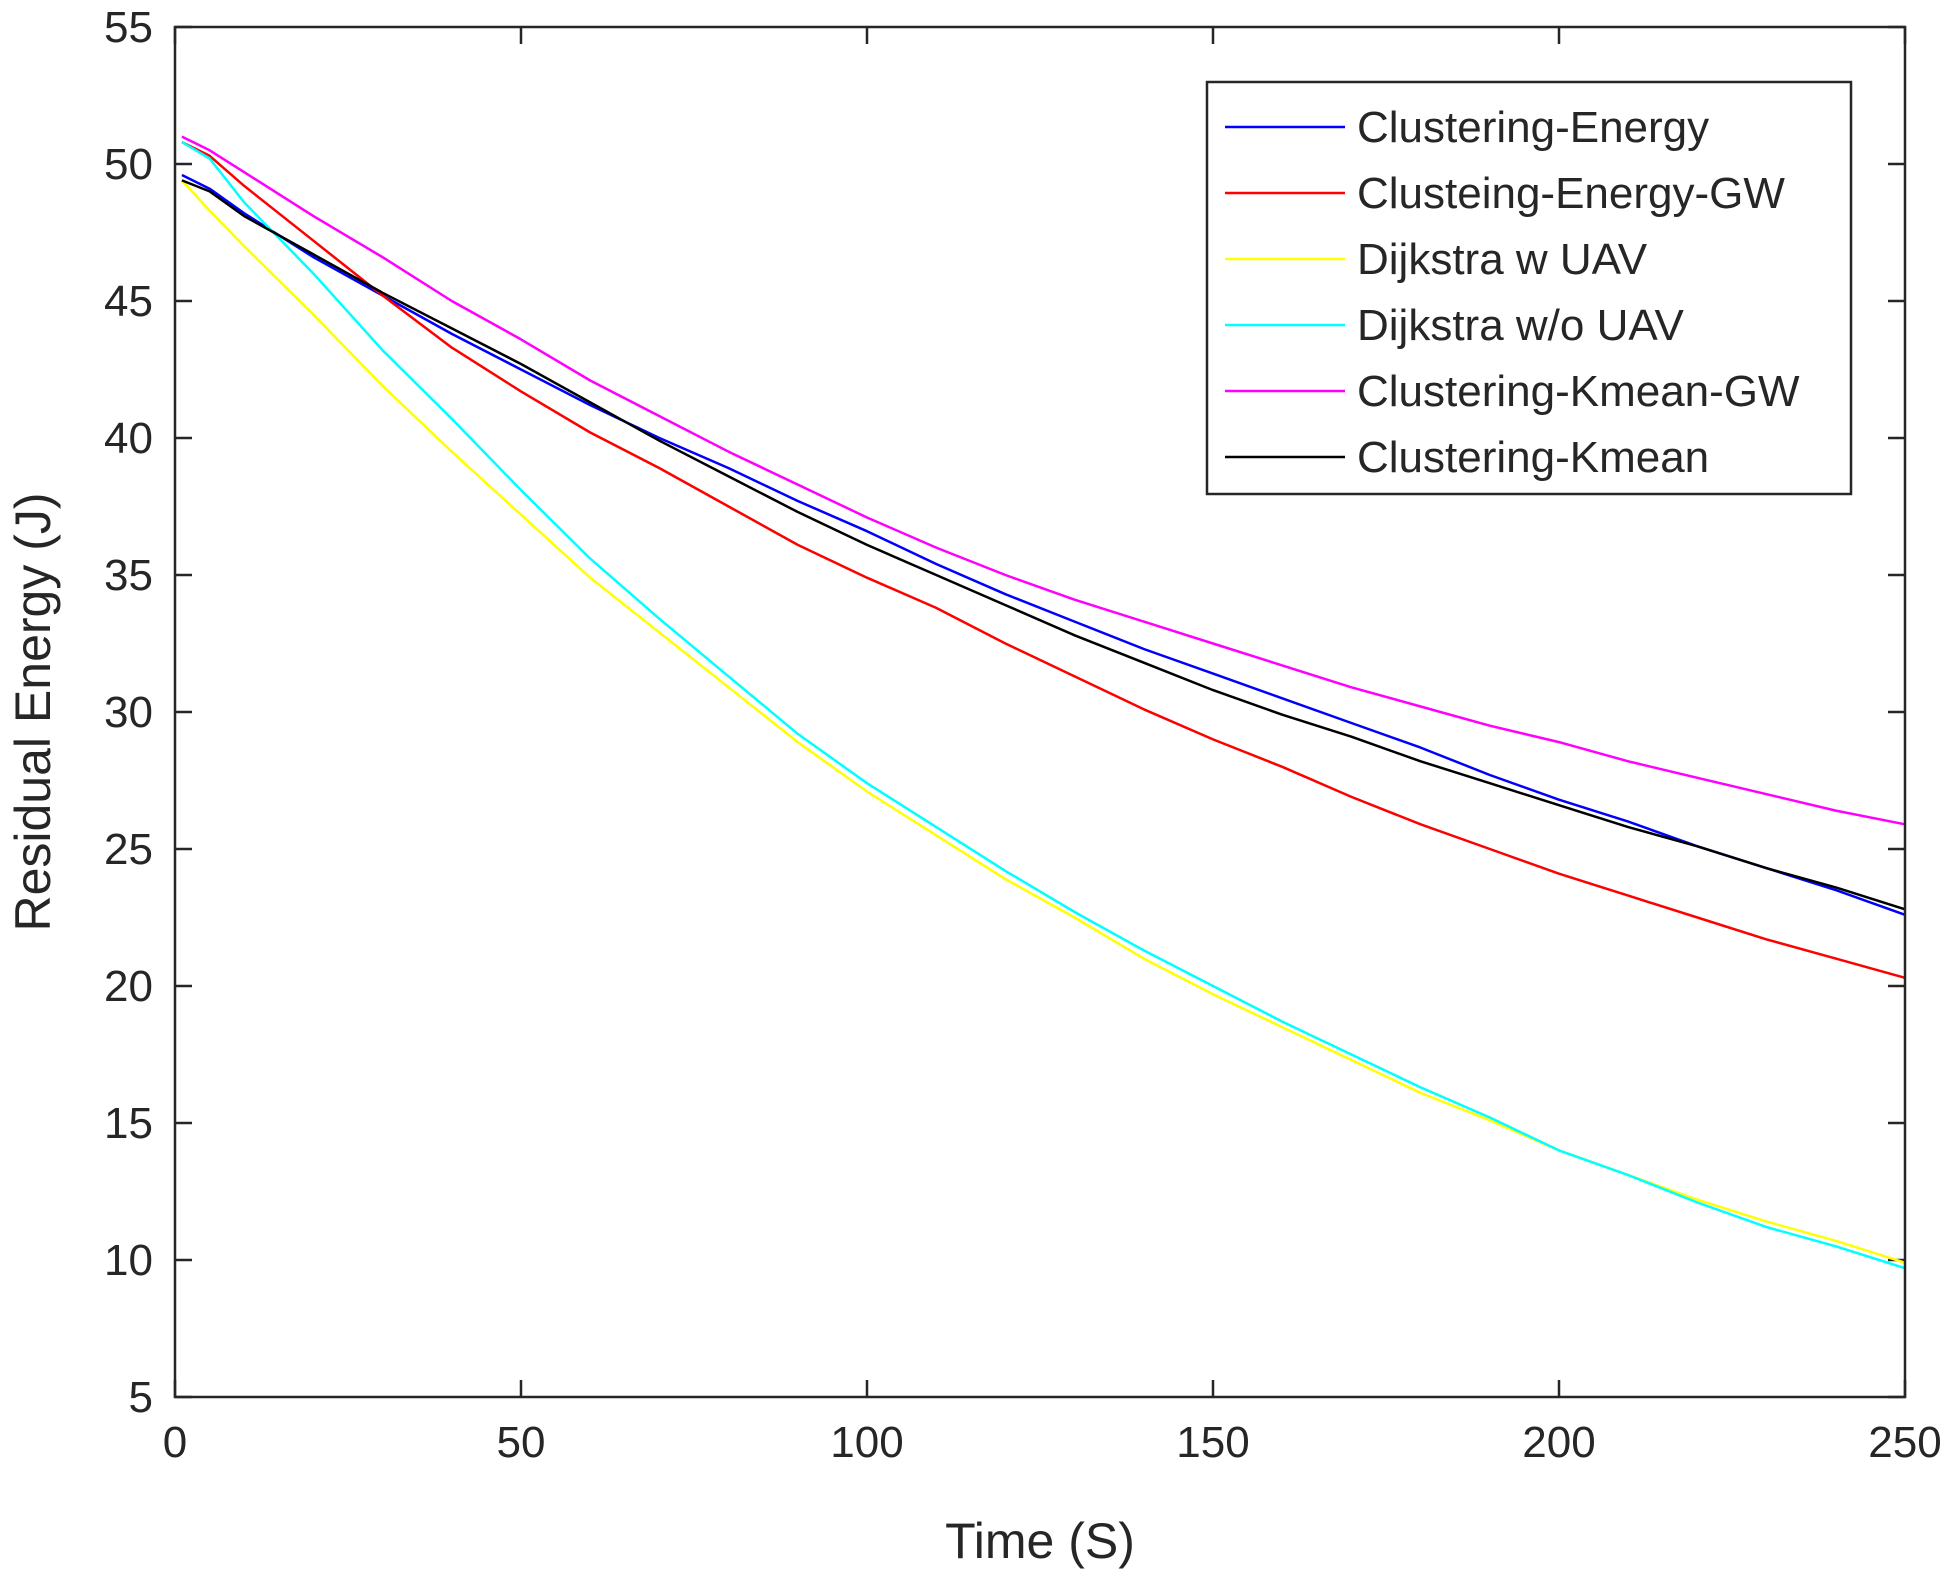 The image size is (1953, 1583). Describe the element at coordinates (128, 986) in the screenshot. I see `y-tick-label: 20` at that location.